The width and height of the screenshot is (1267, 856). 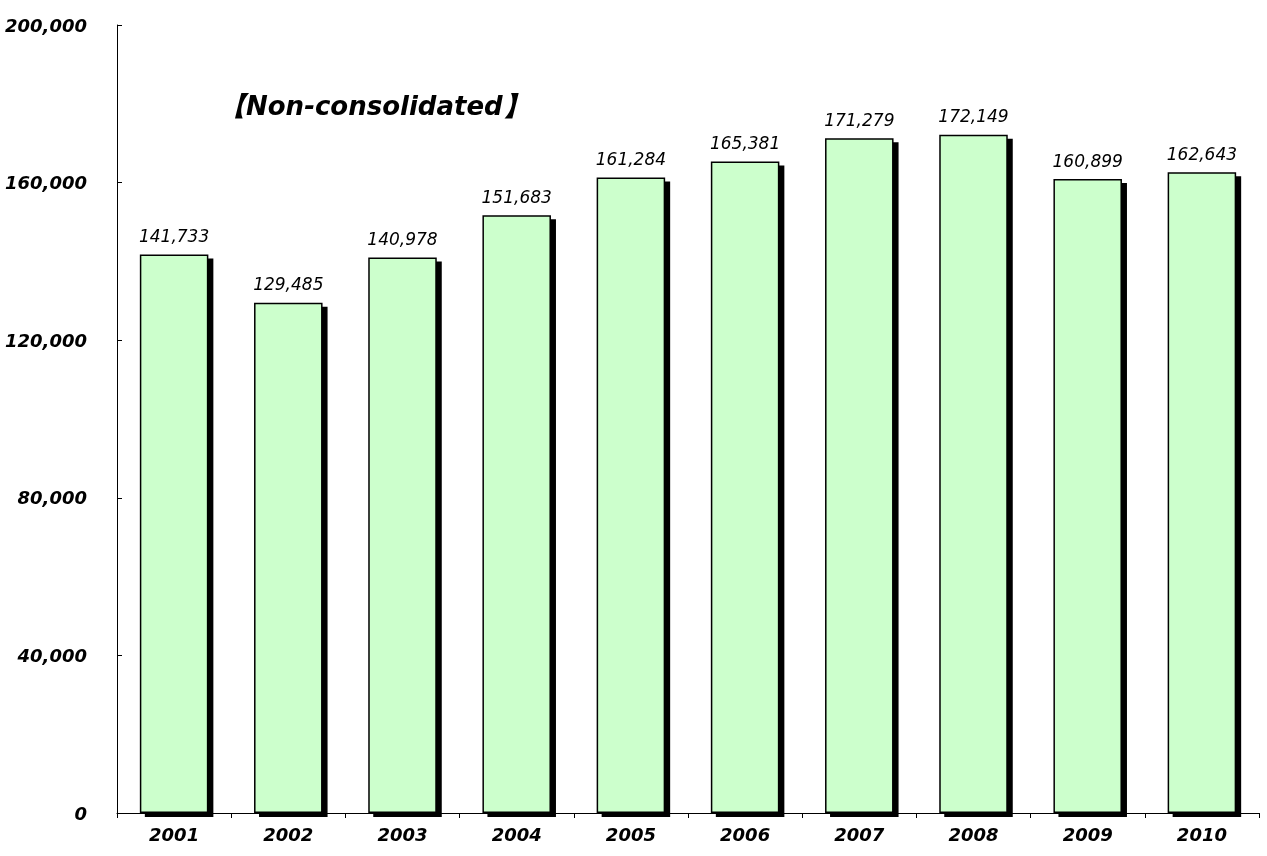 I want to click on x-tick-label: 2010, so click(x=1201, y=834).